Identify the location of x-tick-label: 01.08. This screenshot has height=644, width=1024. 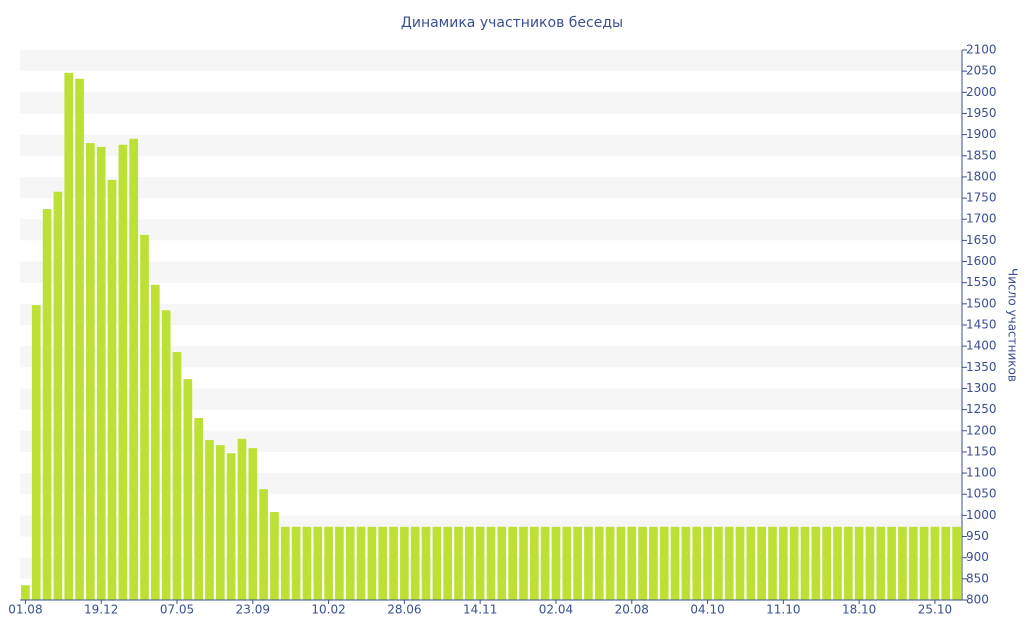
(25, 610).